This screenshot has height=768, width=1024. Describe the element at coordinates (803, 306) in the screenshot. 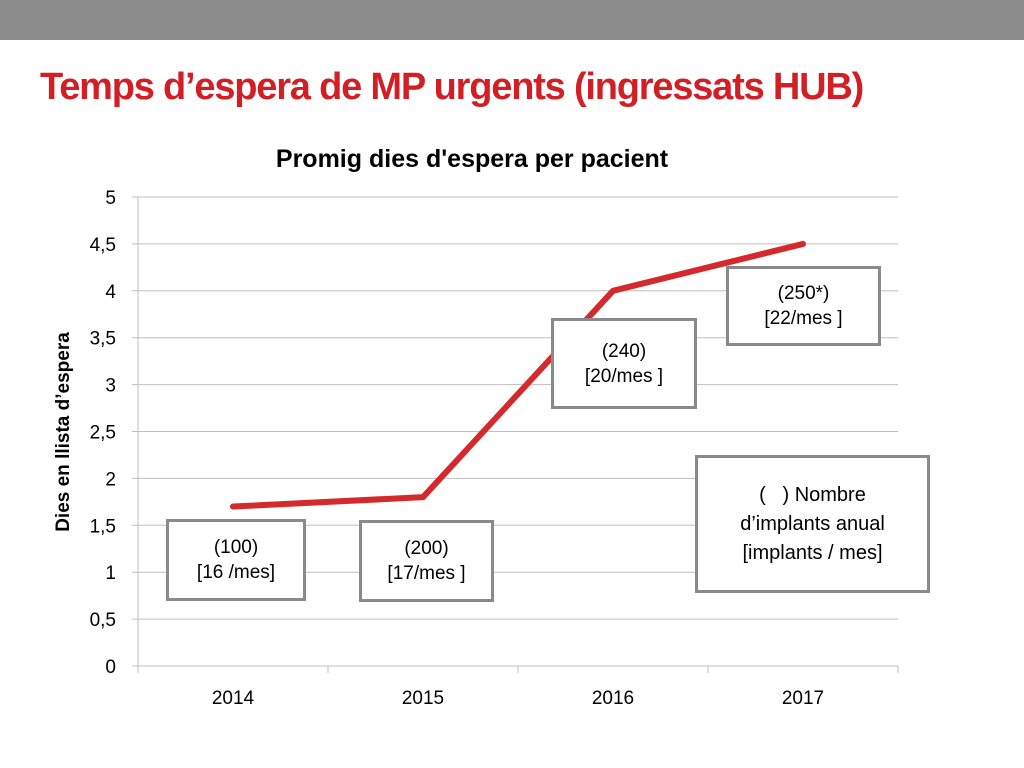

I see `annotation-2017: (250*) [22/mes ]` at that location.